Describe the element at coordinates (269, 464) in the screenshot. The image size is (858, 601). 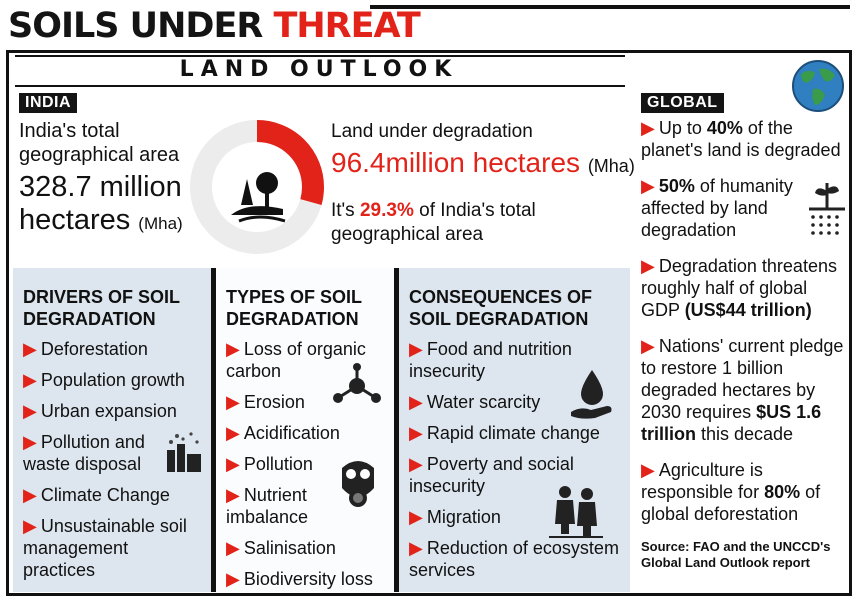
I see `list-item: ▶ Pollution` at that location.